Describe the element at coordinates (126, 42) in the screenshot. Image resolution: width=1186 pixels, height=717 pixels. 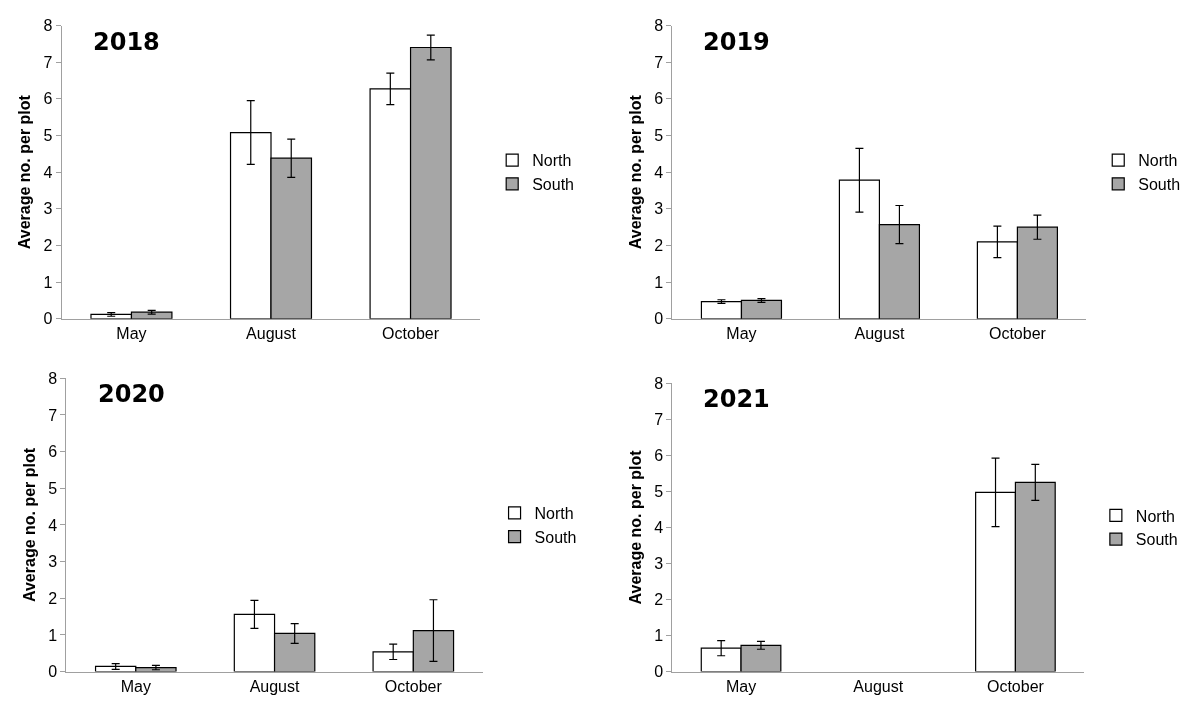
I see `chart-title: 2018` at that location.